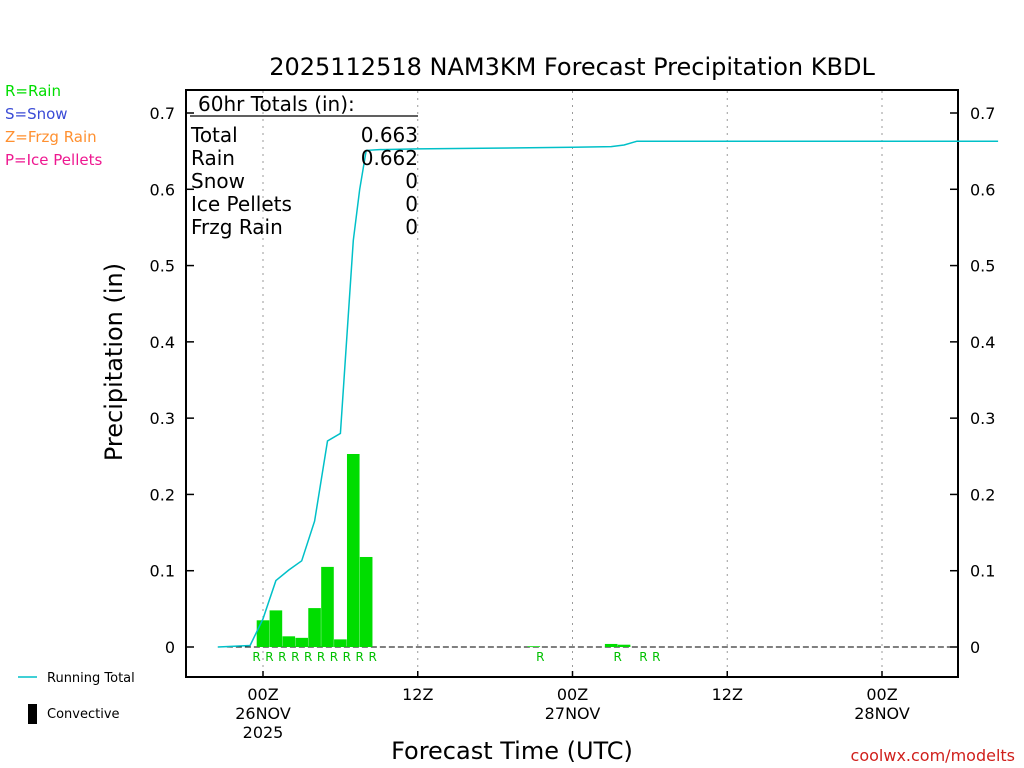  Describe the element at coordinates (982, 189) in the screenshot. I see `y-tick-label-right: 0.6` at that location.